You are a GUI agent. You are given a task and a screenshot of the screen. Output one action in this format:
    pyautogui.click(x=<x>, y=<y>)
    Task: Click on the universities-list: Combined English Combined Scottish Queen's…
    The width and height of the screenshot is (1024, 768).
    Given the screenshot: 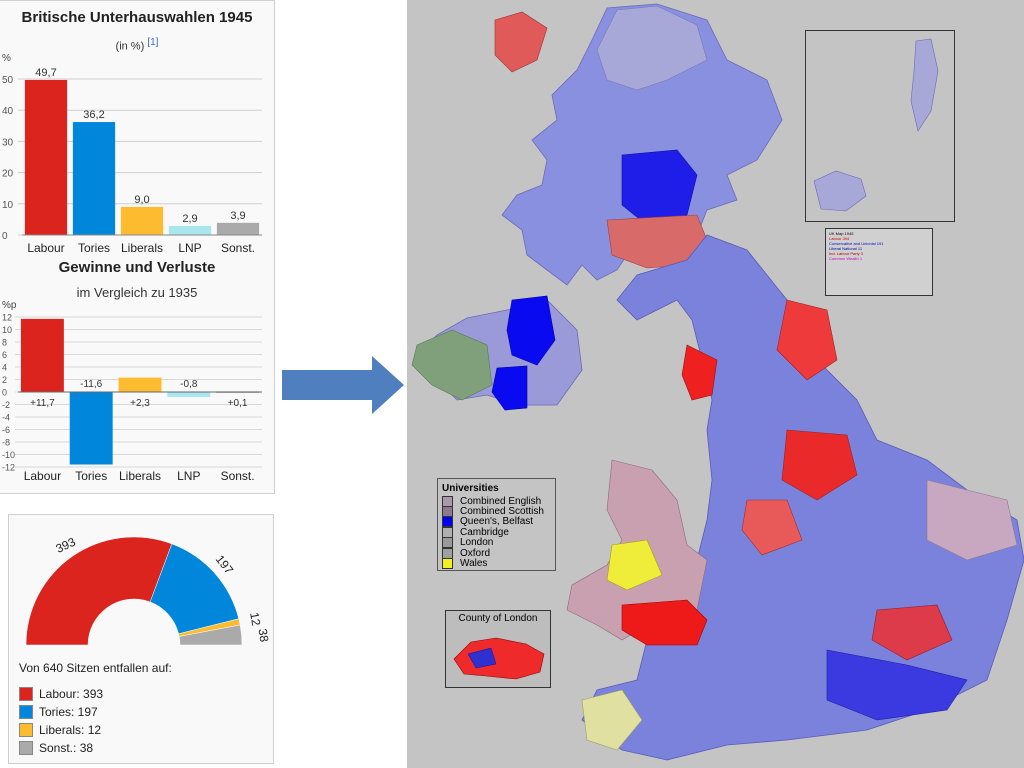 What is the action you would take?
    pyautogui.click(x=496, y=532)
    